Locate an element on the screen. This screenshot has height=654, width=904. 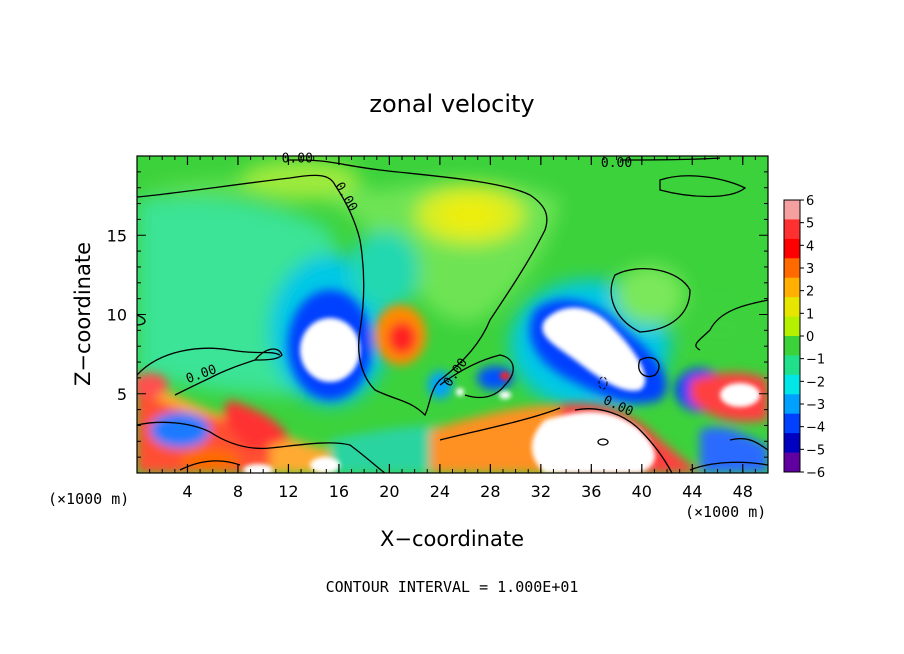
x-tick-label: 8 is located at coordinates (238, 491).